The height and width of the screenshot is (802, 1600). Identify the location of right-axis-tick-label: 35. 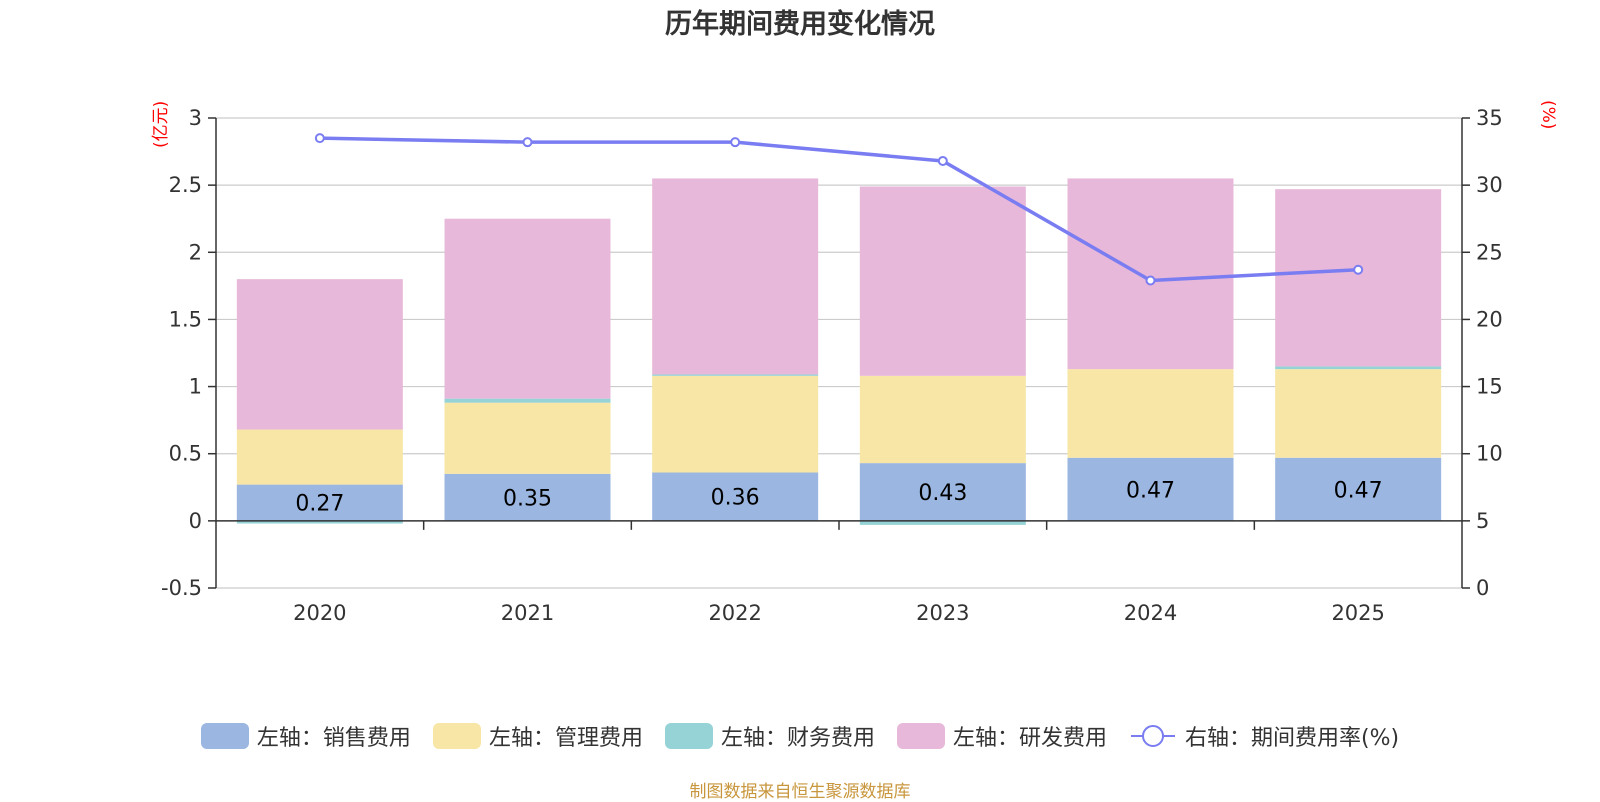
(1489, 118).